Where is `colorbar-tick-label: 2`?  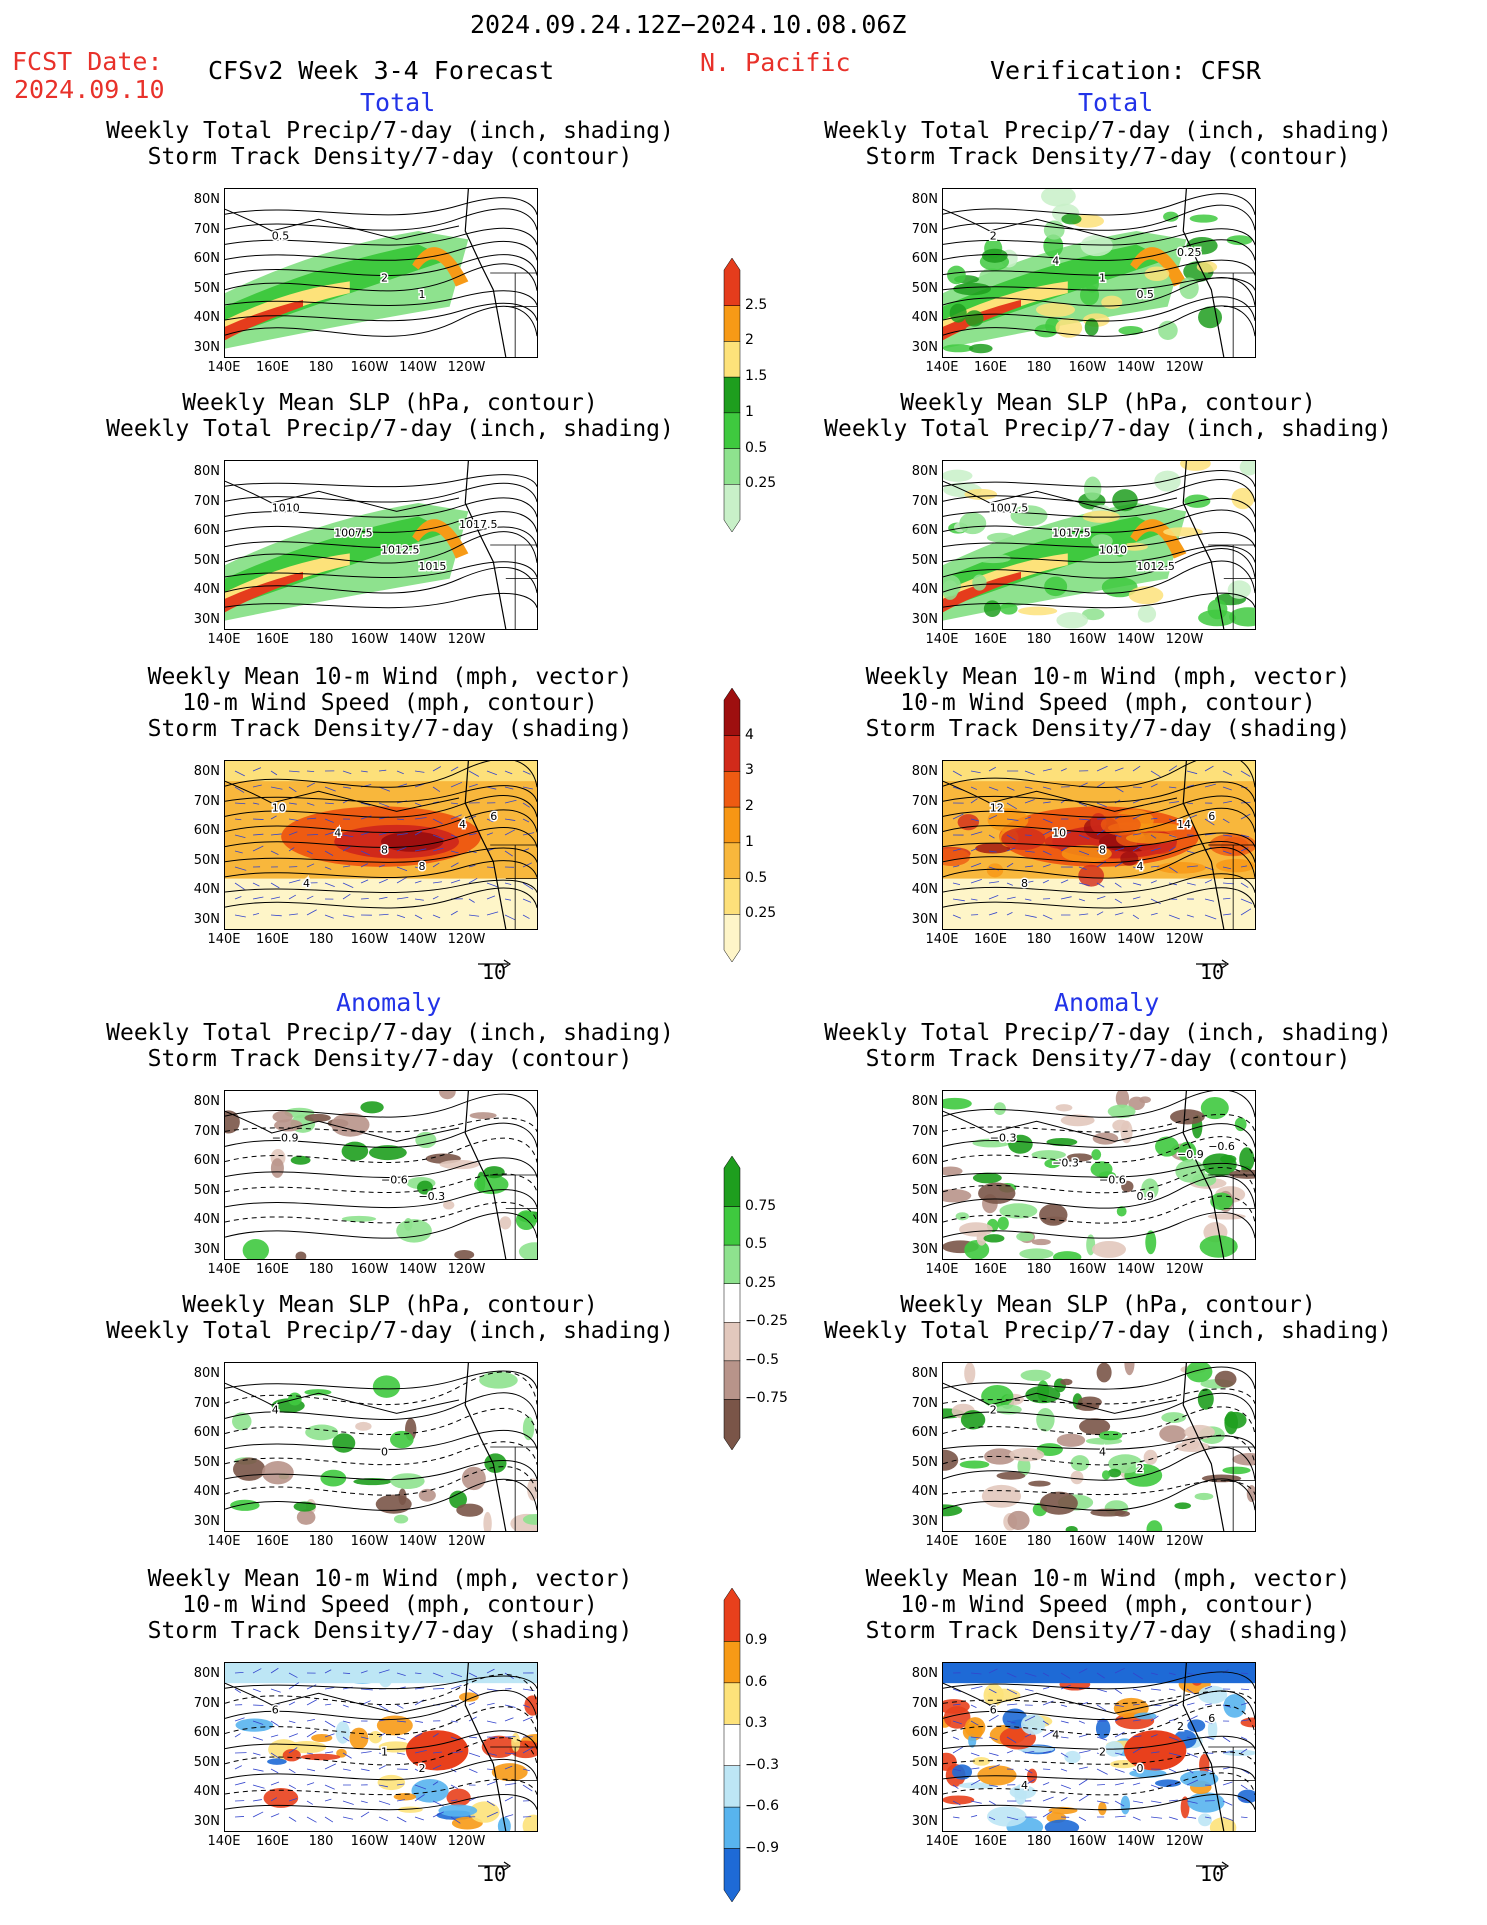
colorbar-tick-label: 2 is located at coordinates (749, 340).